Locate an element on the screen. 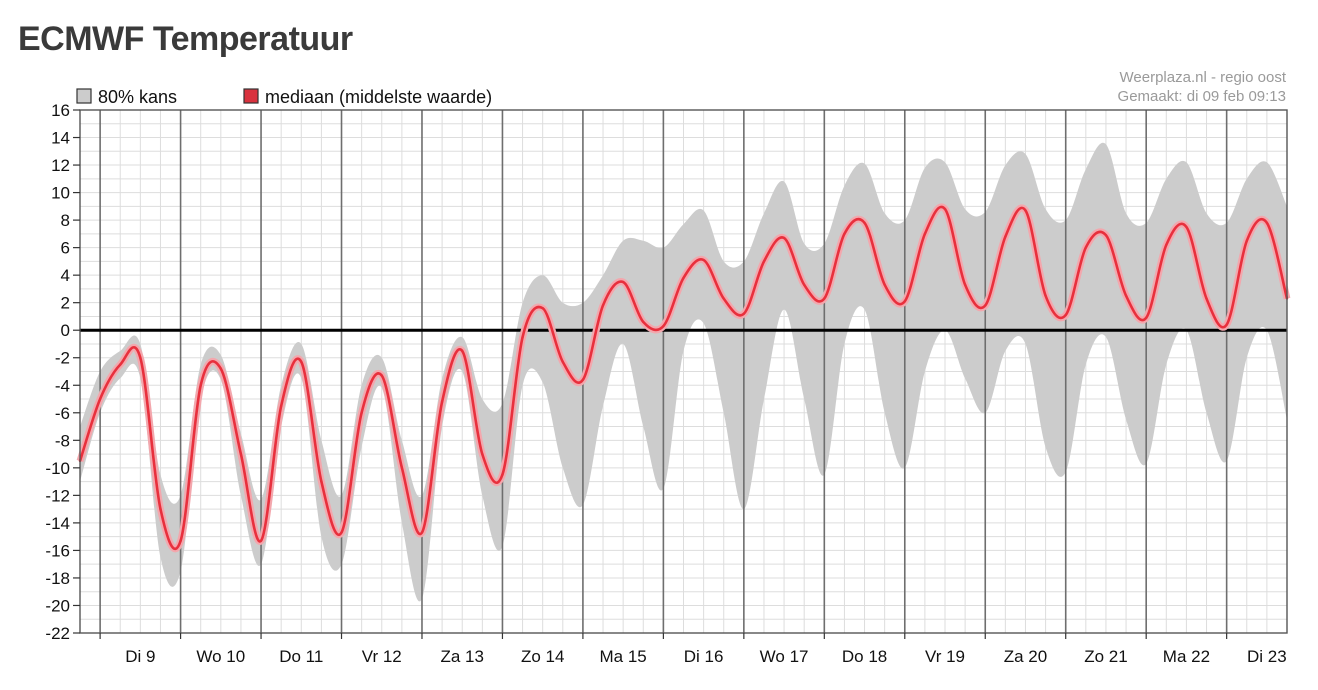  y-tick-label: -12 is located at coordinates (57, 495).